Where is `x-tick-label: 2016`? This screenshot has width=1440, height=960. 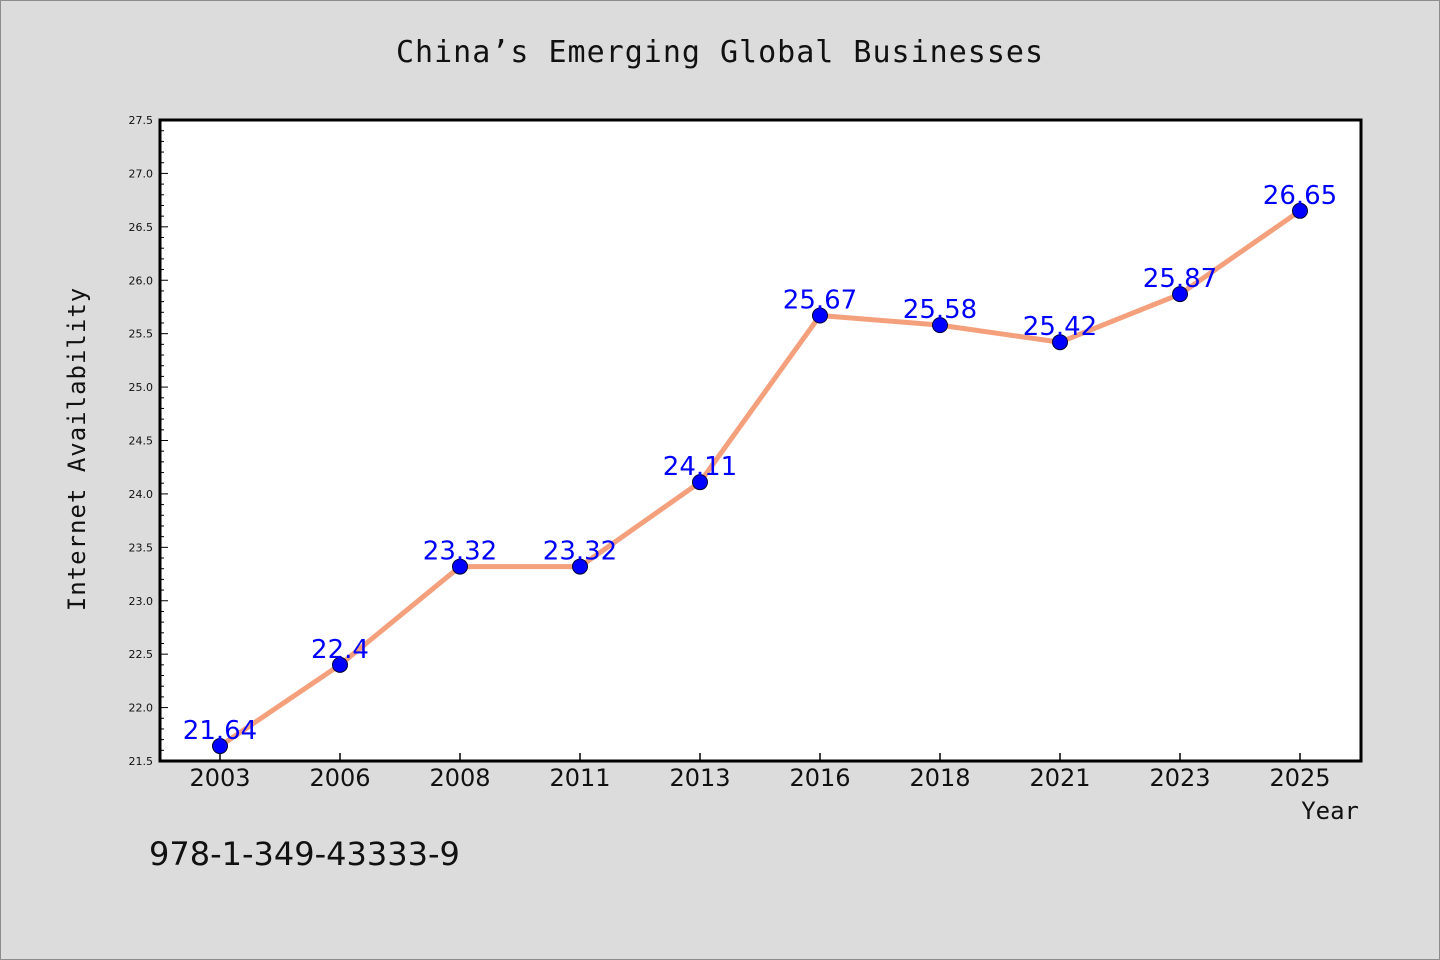
x-tick-label: 2016 is located at coordinates (819, 778).